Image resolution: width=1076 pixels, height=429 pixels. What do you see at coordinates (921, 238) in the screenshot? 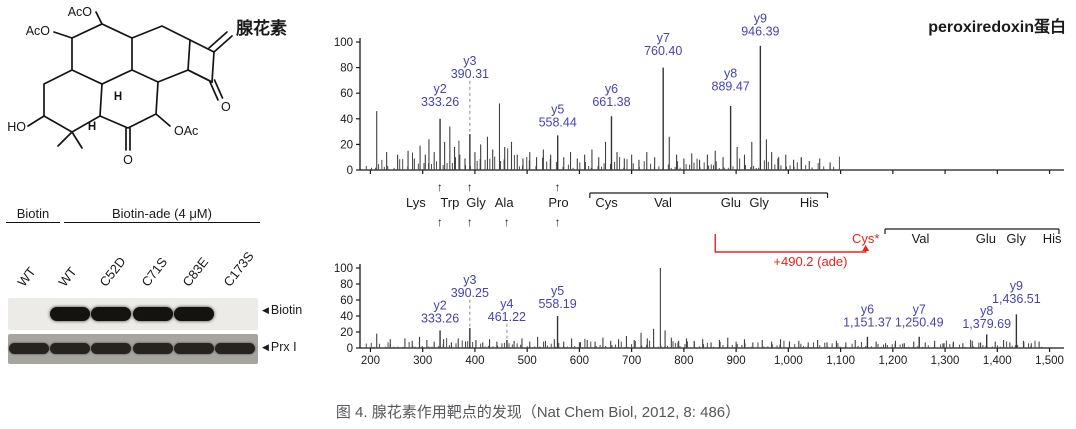
I see `residue-label-bottom: Val` at bounding box center [921, 238].